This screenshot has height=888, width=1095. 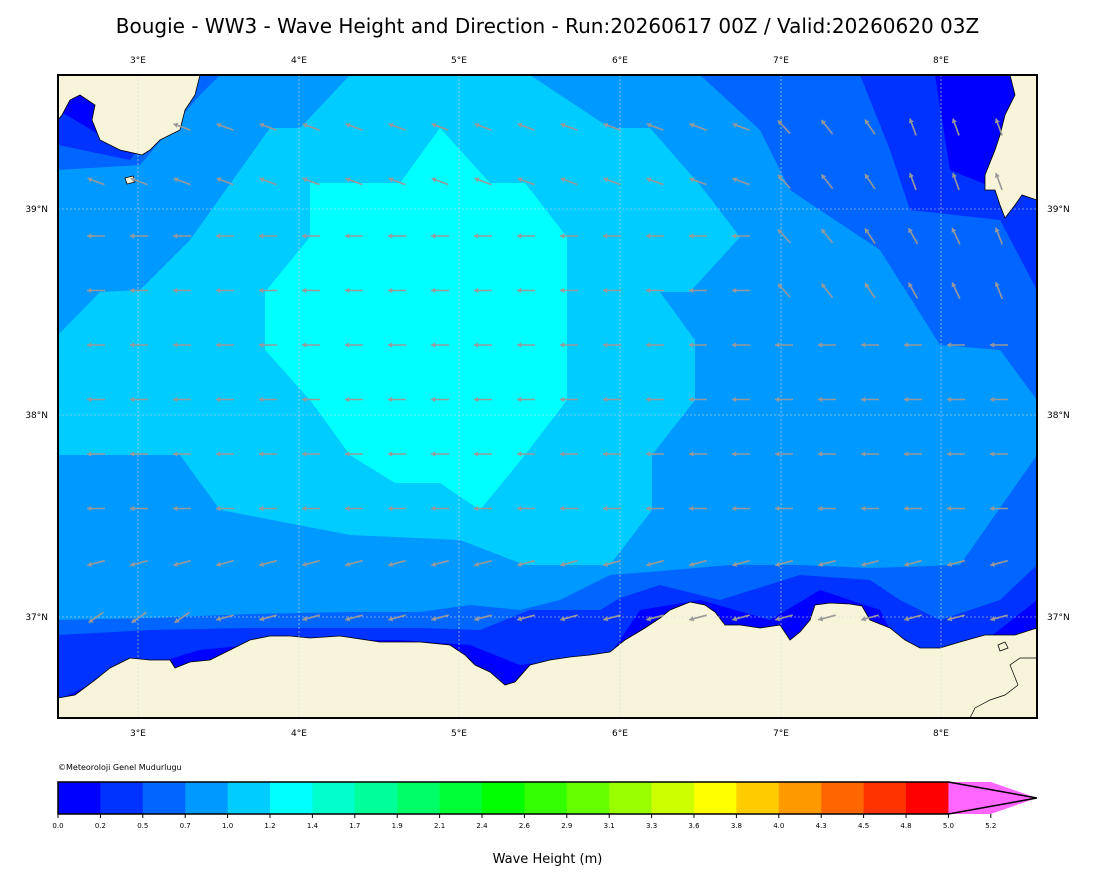 I want to click on colorbar-tick-label: 4.8, so click(x=905, y=826).